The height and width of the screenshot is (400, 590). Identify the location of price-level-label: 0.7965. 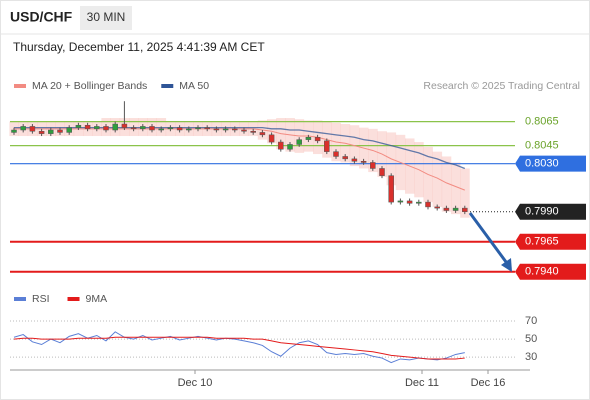
(542, 242).